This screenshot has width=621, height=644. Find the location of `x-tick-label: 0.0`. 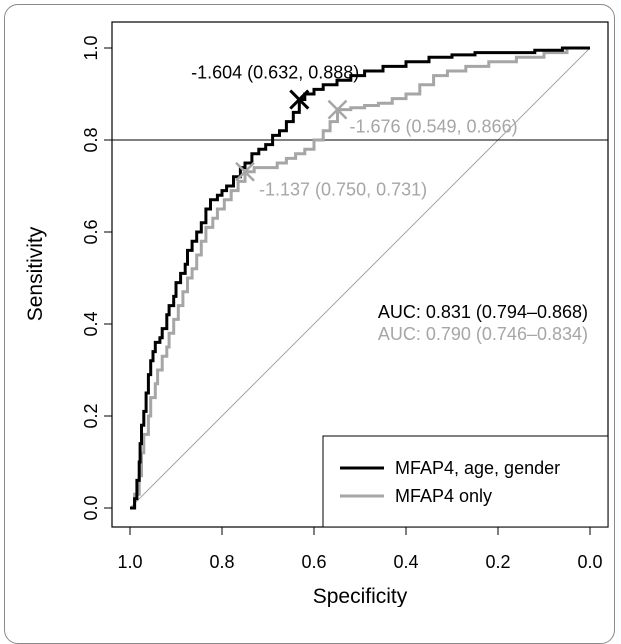

x-tick-label: 0.0 is located at coordinates (589, 562).